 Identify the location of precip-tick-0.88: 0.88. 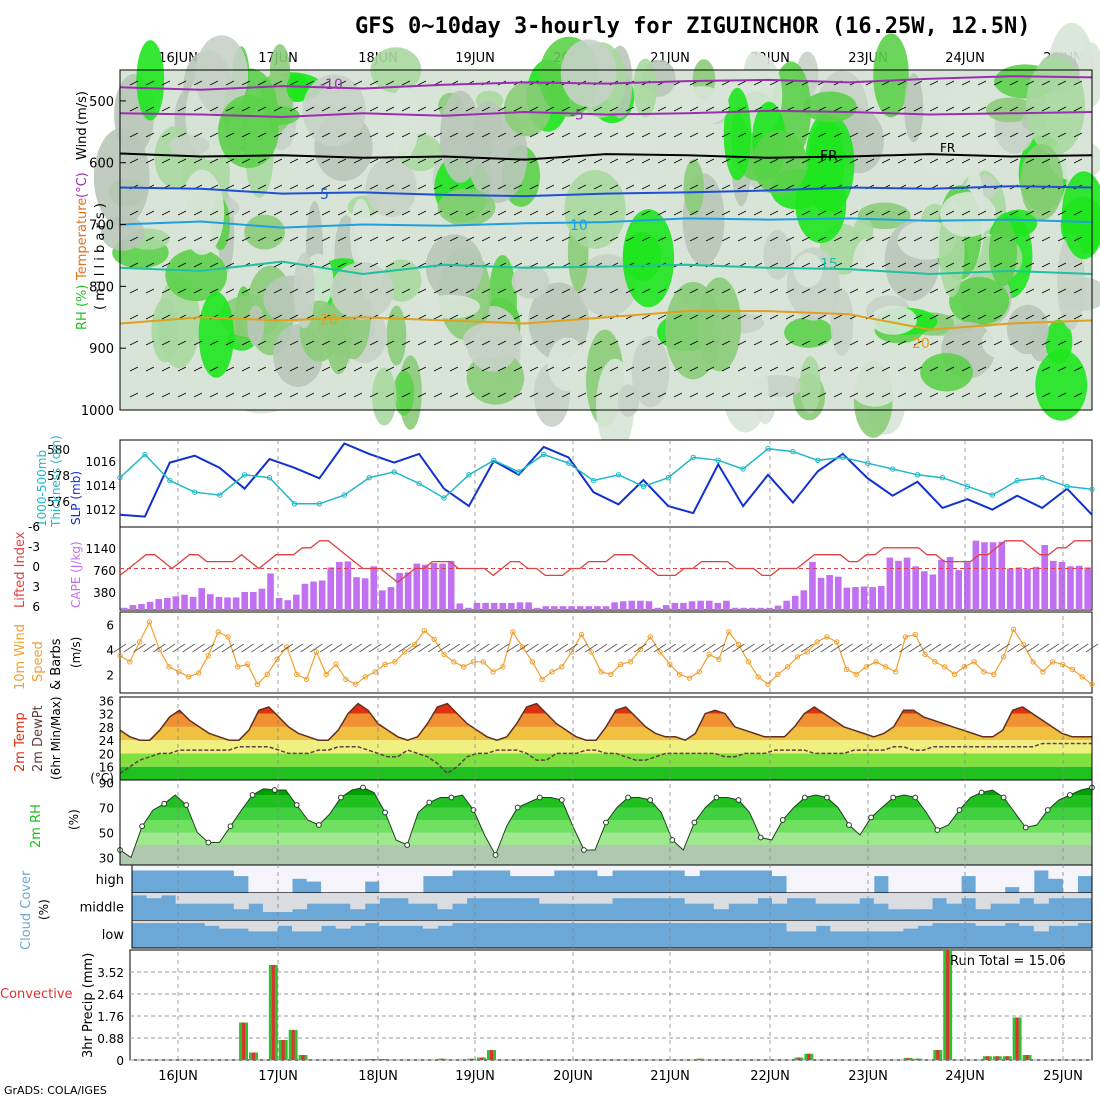
(110, 1039).